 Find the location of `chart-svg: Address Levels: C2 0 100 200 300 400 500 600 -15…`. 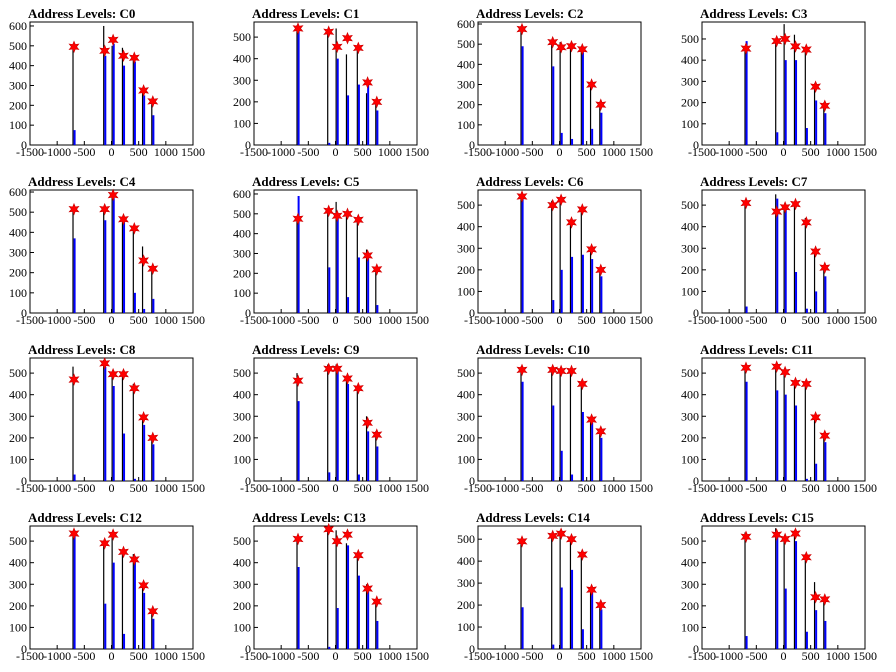

chart-svg: Address Levels: C2 0 100 200 300 400 500 600 -15… is located at coordinates (555, 82).